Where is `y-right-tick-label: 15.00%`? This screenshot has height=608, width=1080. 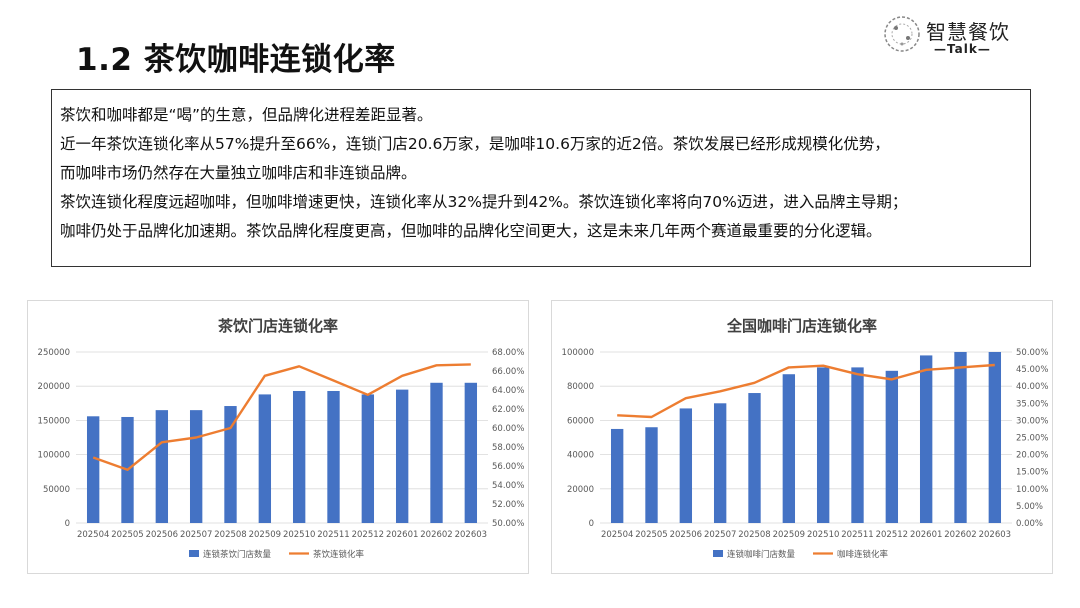
y-right-tick-label: 15.00% is located at coordinates (1032, 473).